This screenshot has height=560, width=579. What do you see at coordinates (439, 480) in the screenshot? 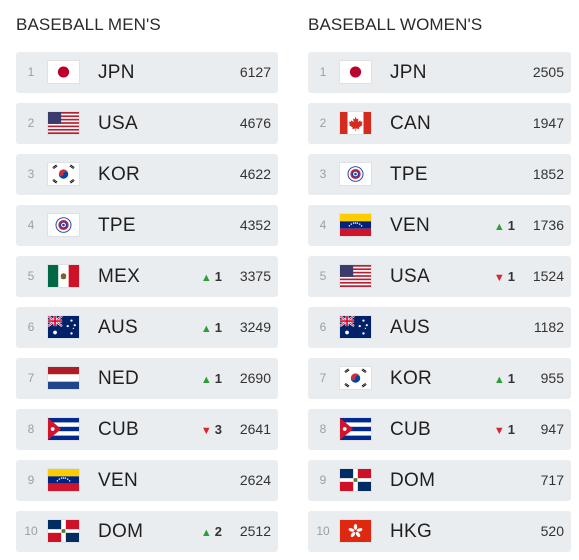
I see `ranking-row: 9 DOM 717` at bounding box center [439, 480].